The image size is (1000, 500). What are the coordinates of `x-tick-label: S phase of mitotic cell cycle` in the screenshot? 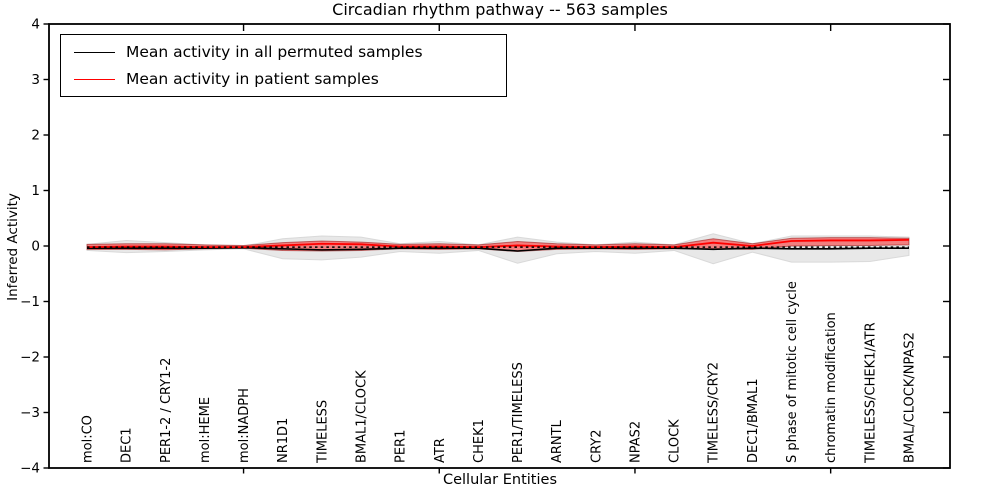 It's located at (792, 372).